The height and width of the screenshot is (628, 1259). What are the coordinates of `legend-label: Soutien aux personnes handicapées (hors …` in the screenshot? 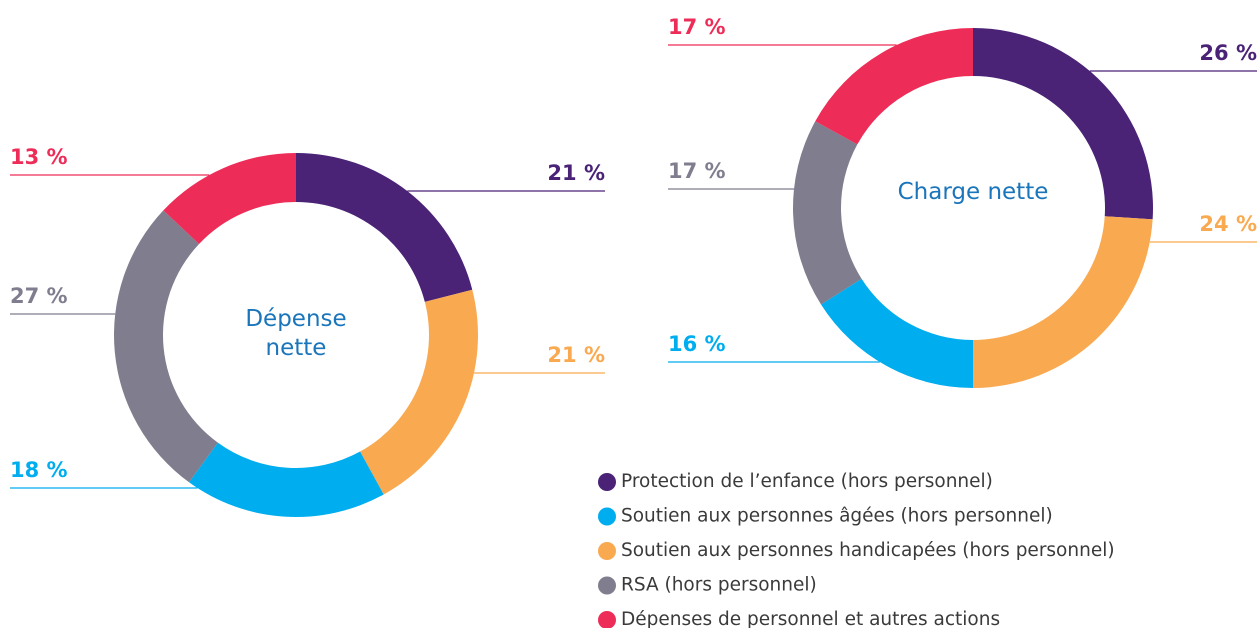 It's located at (868, 550).